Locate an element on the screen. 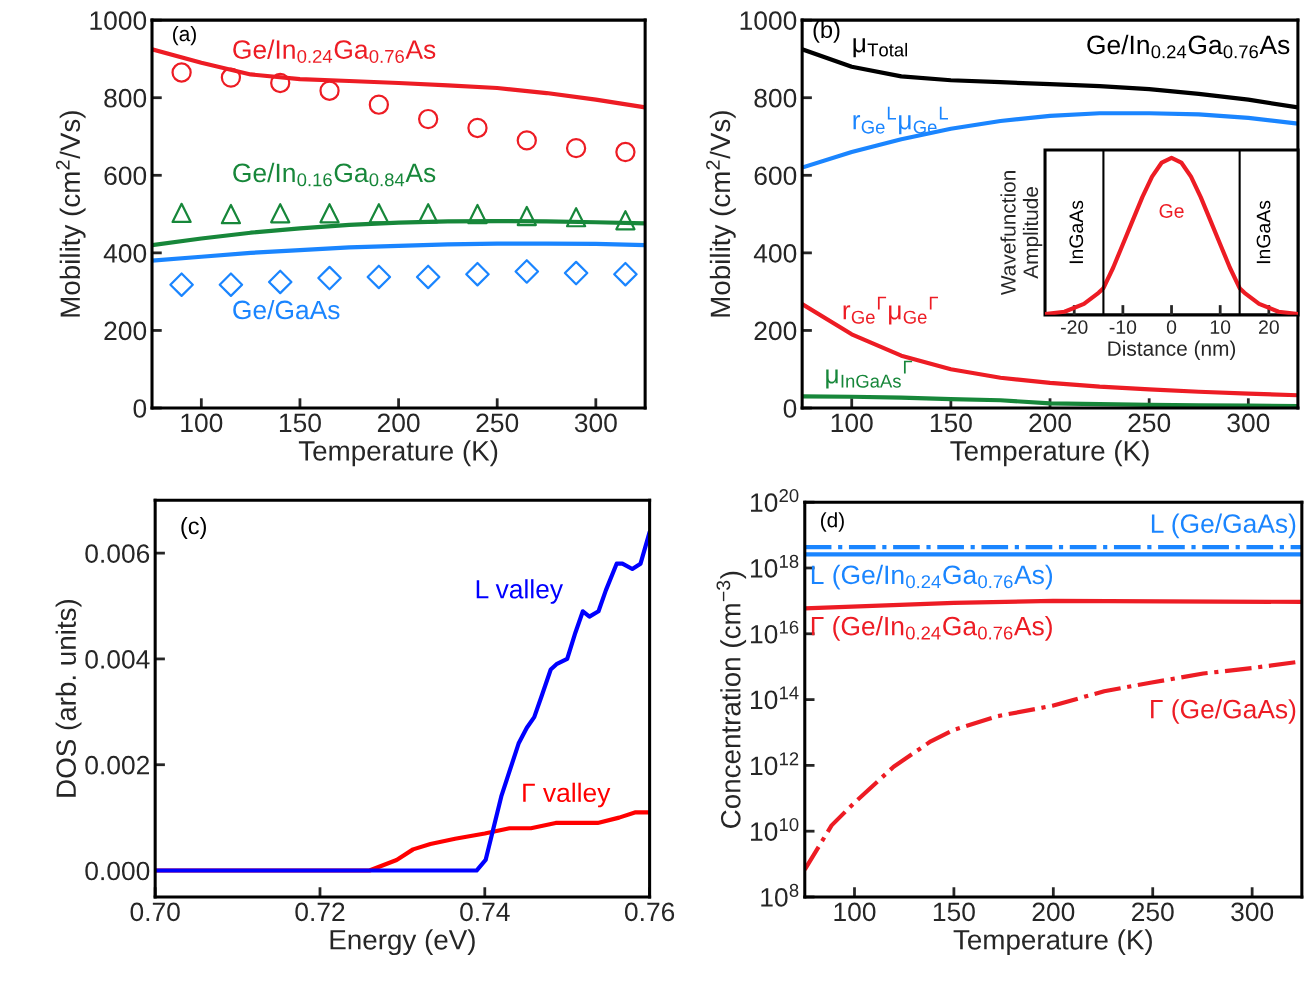  y-tick-label: 0.004 is located at coordinates (117, 659).